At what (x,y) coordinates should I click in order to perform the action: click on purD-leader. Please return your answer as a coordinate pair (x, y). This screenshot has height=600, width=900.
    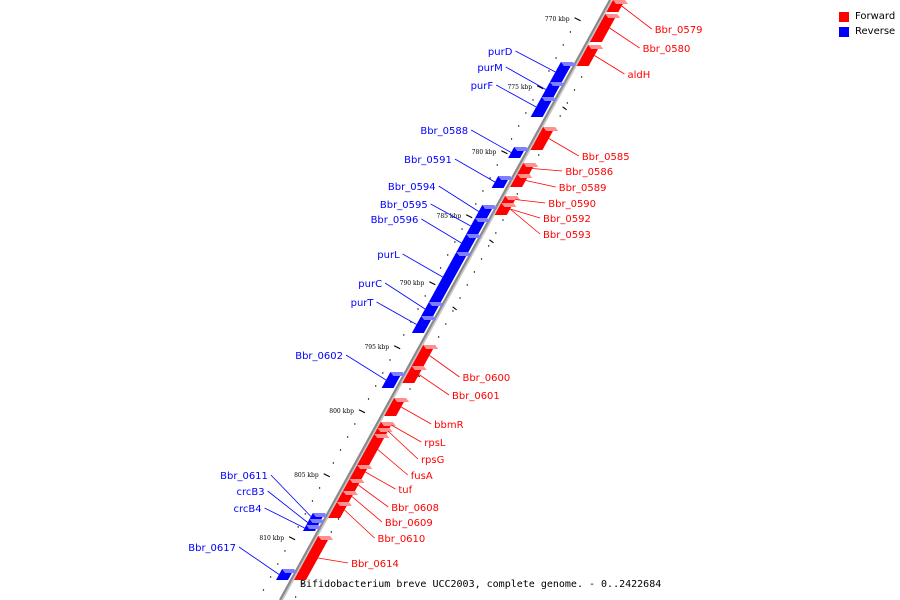
    Looking at the image, I should click on (535, 61).